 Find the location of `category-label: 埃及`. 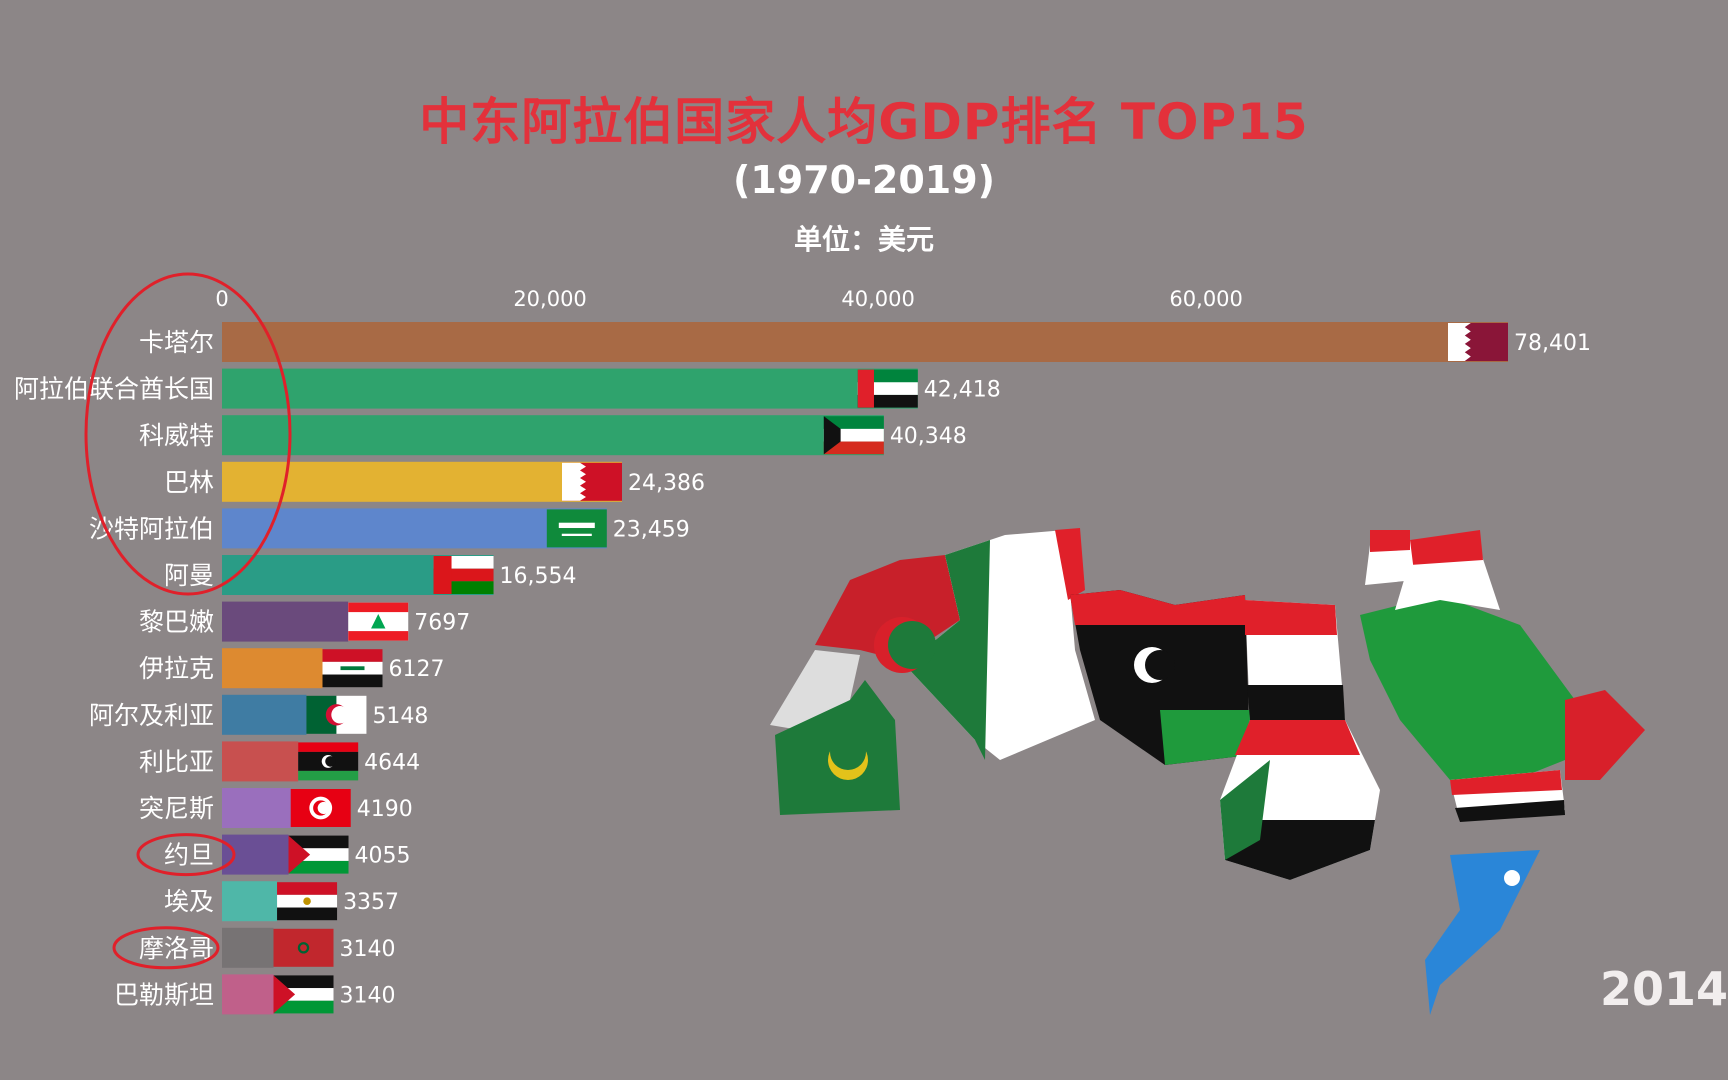

category-label: 埃及 is located at coordinates (189, 901).